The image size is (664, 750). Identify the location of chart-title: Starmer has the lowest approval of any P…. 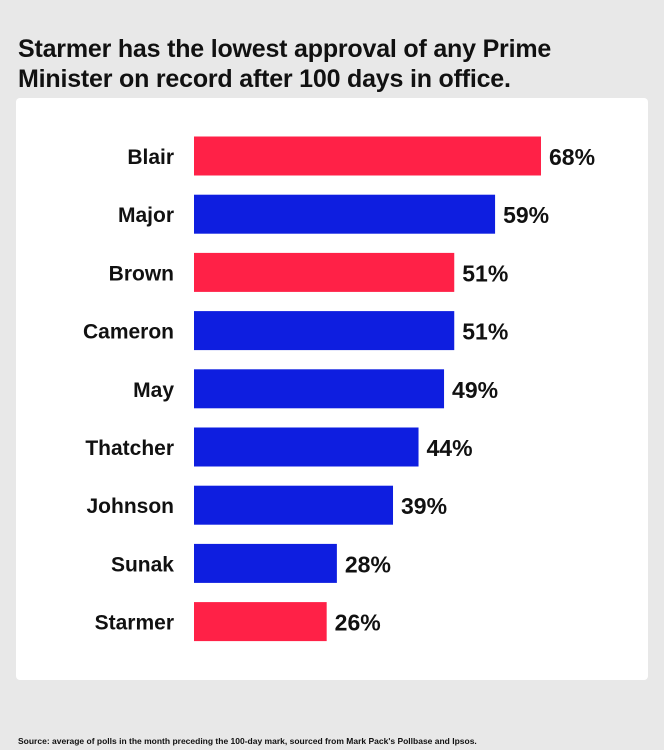
(285, 64).